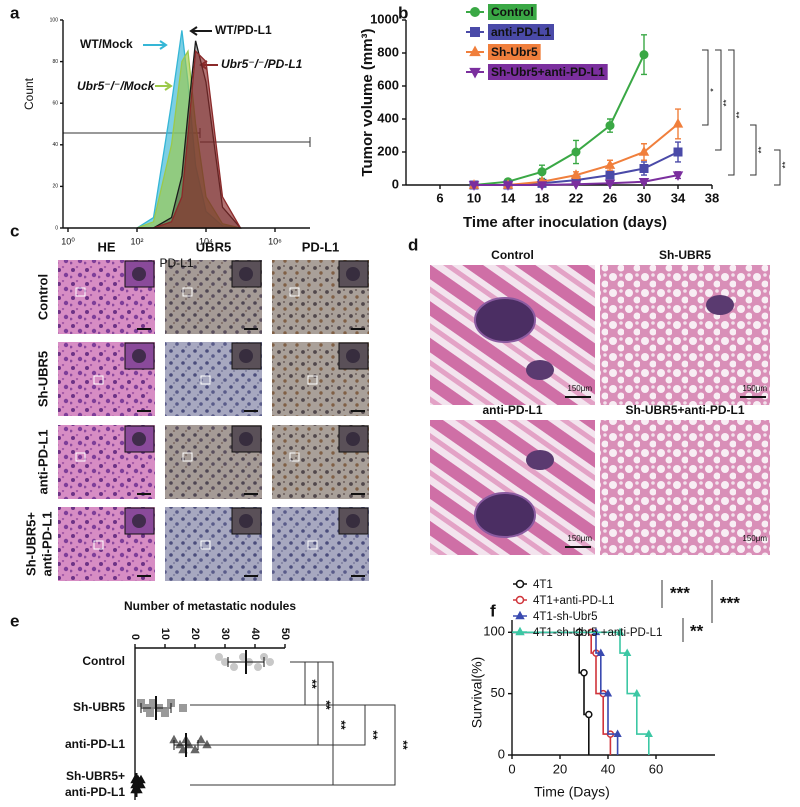 The height and width of the screenshot is (807, 800). I want to click on x-tick-label: 40, so click(608, 768).